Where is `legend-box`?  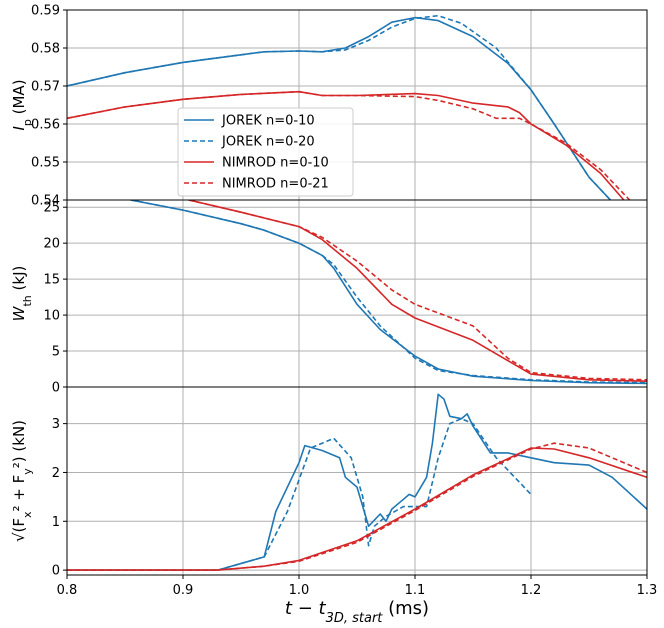
legend-box is located at coordinates (265, 152).